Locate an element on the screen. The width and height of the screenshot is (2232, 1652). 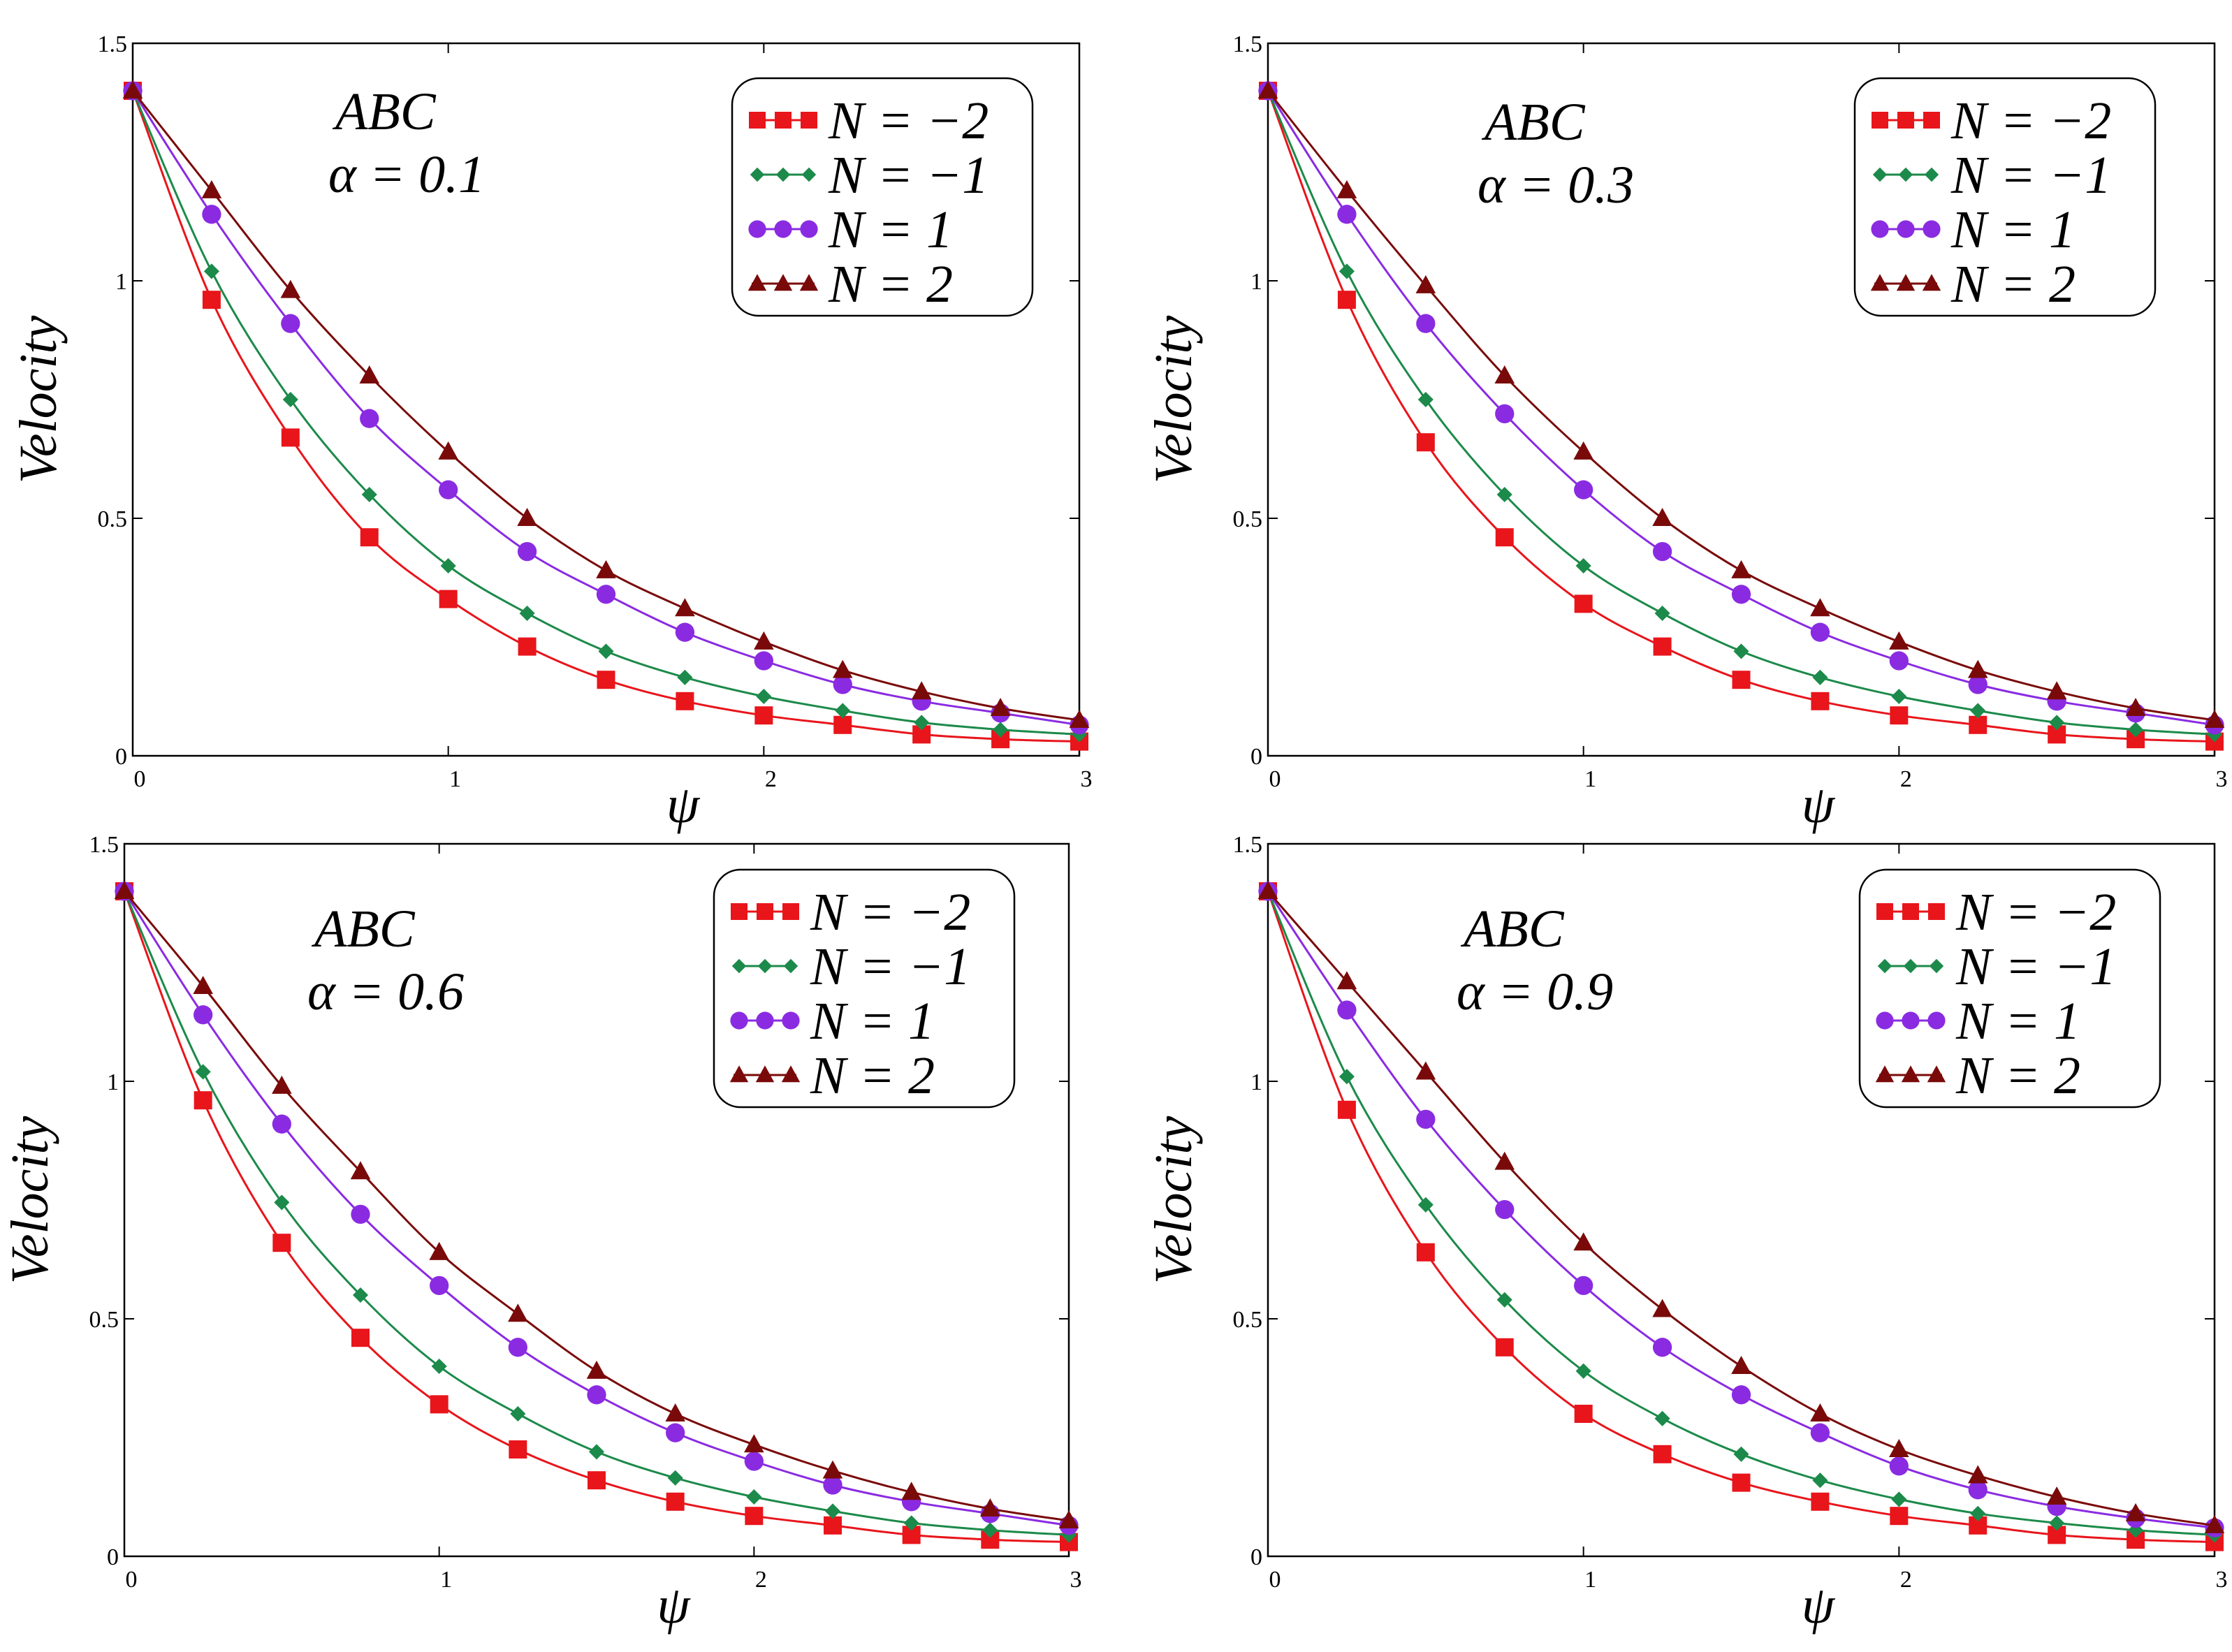
legend-item: N = 2 is located at coordinates (1973, 284).